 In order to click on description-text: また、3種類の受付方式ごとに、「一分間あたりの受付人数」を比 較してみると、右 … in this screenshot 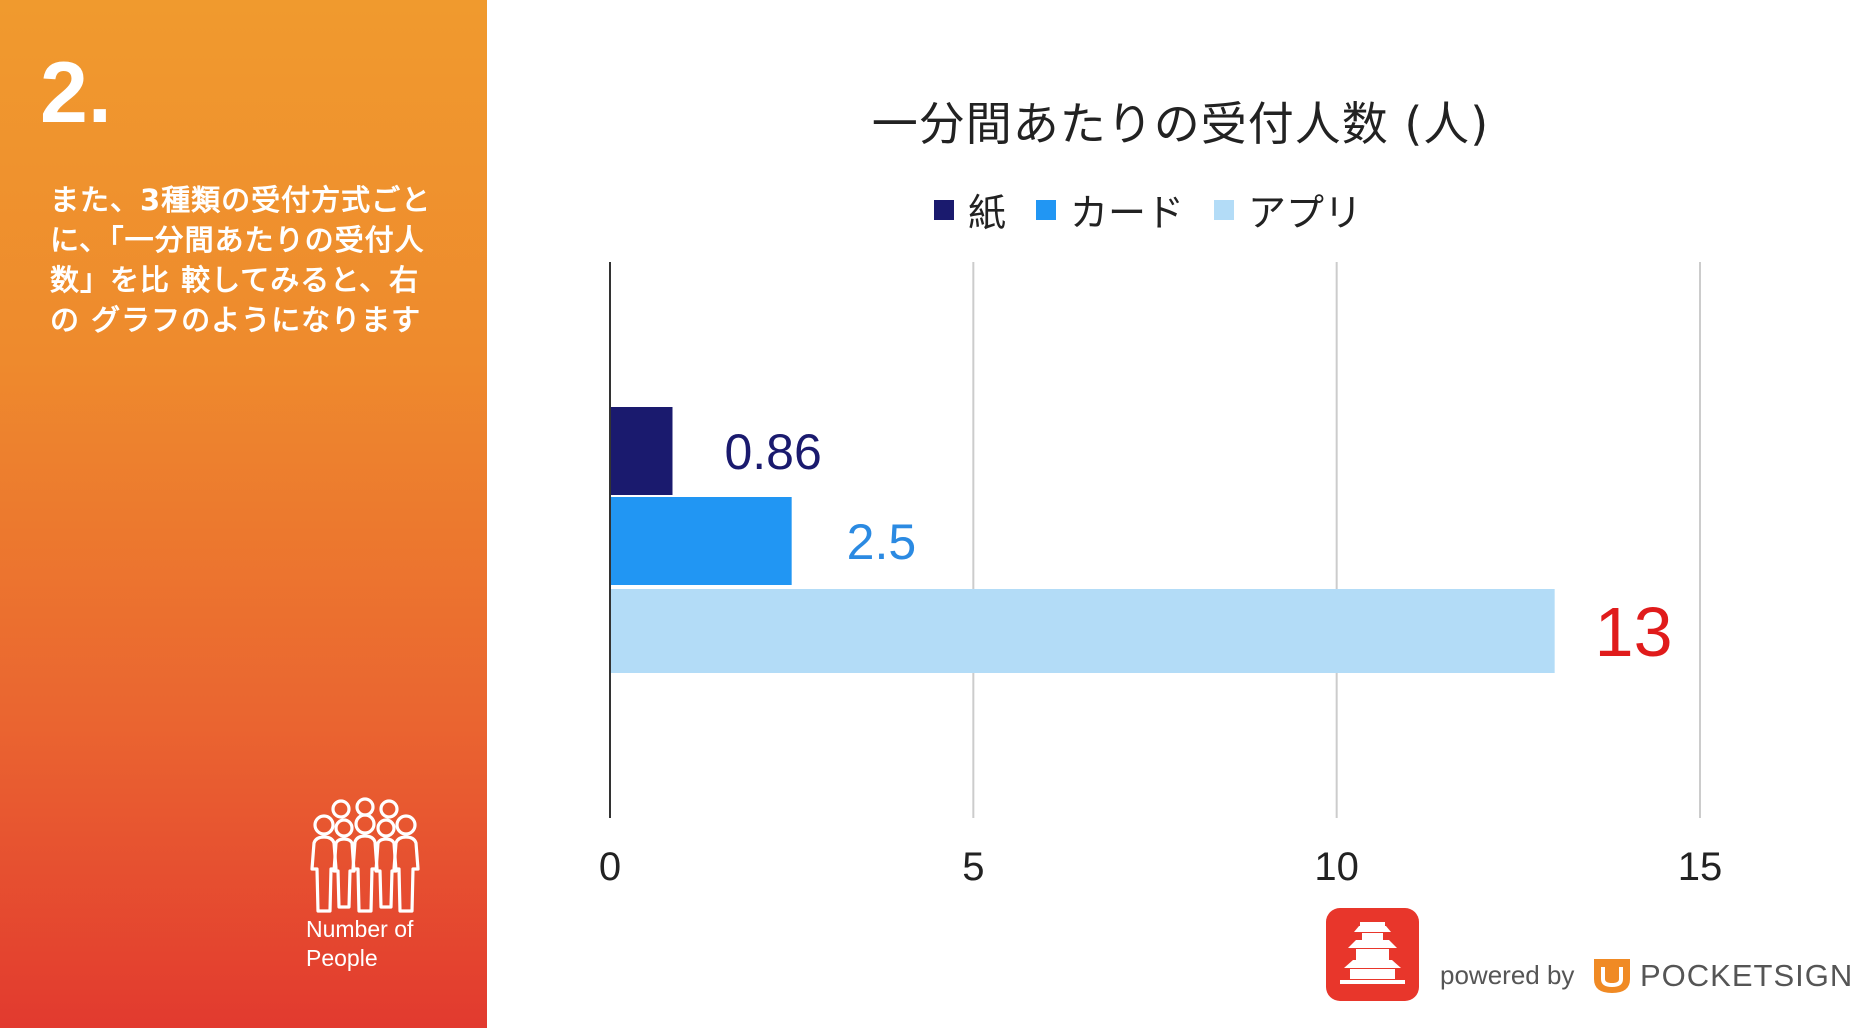, I will do `click(241, 260)`.